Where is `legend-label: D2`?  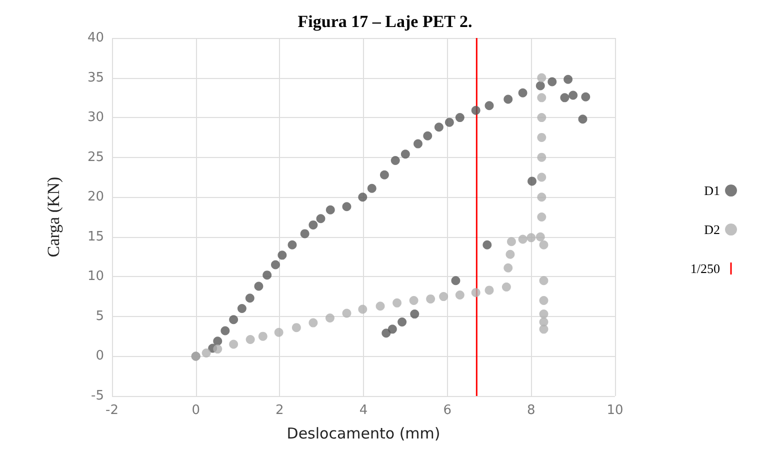
legend-label: D2 is located at coordinates (712, 229).